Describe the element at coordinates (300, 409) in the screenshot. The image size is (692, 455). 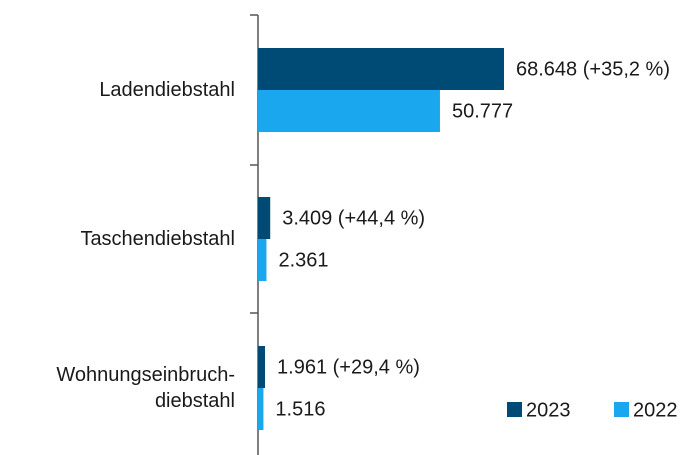
I see `value-label: 1.516` at that location.